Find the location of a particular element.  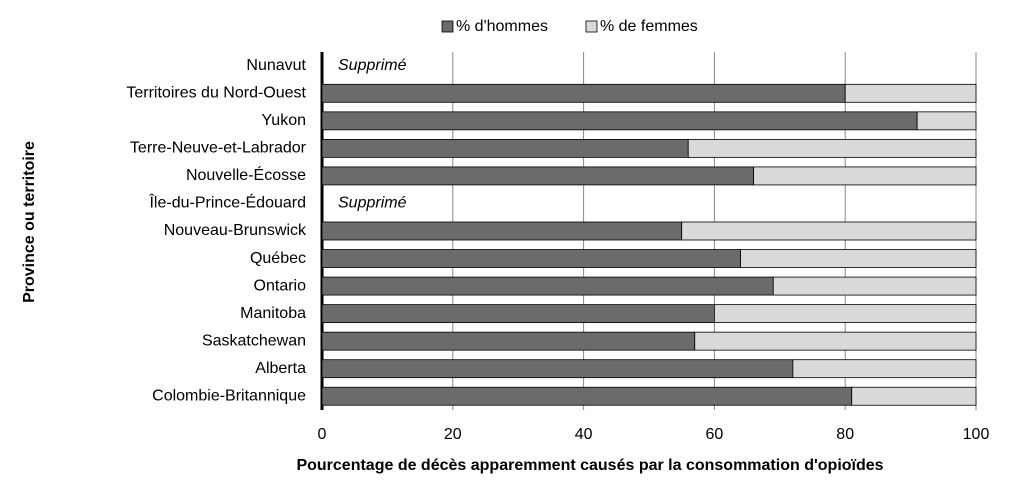

y-axis-title: Province ou territoire is located at coordinates (29, 222).